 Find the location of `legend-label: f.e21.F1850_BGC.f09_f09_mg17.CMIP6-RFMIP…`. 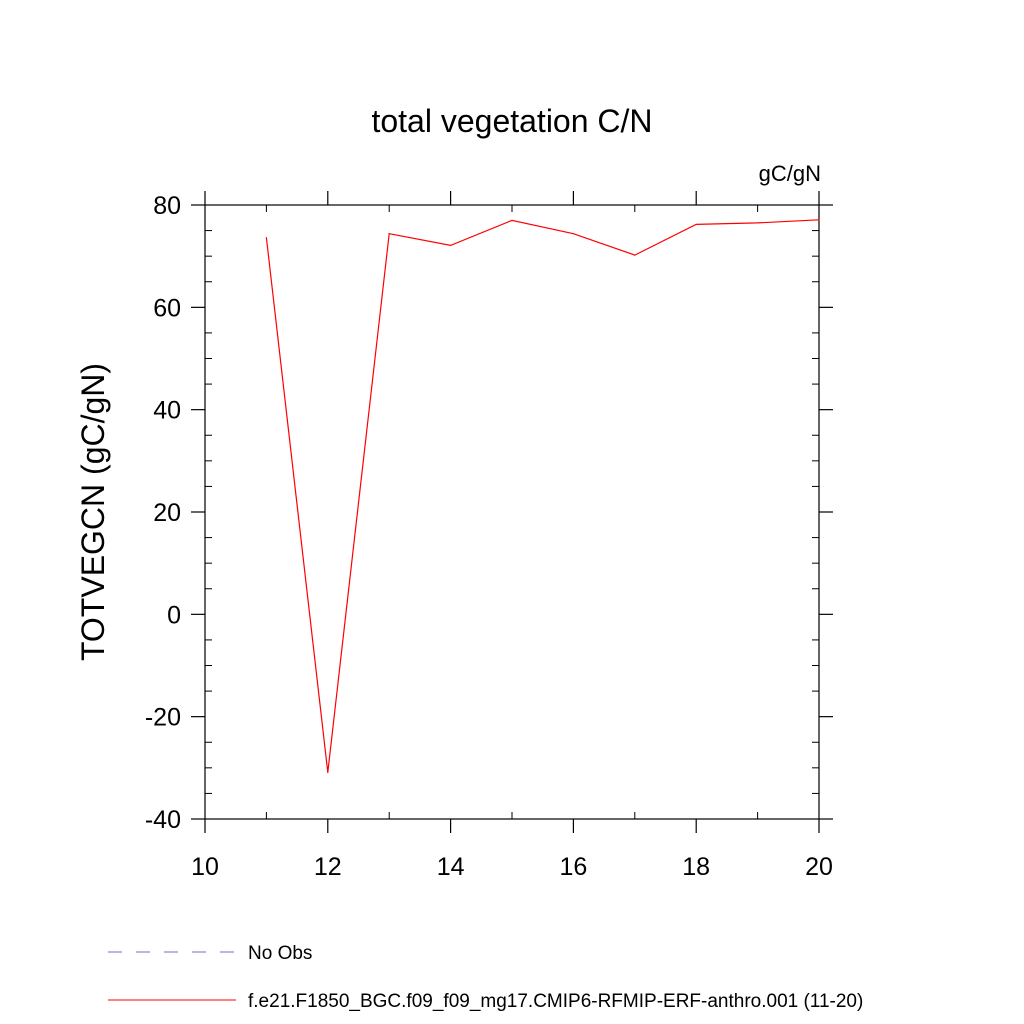

legend-label: f.e21.F1850_BGC.f09_f09_mg17.CMIP6-RFMIP… is located at coordinates (555, 1001).